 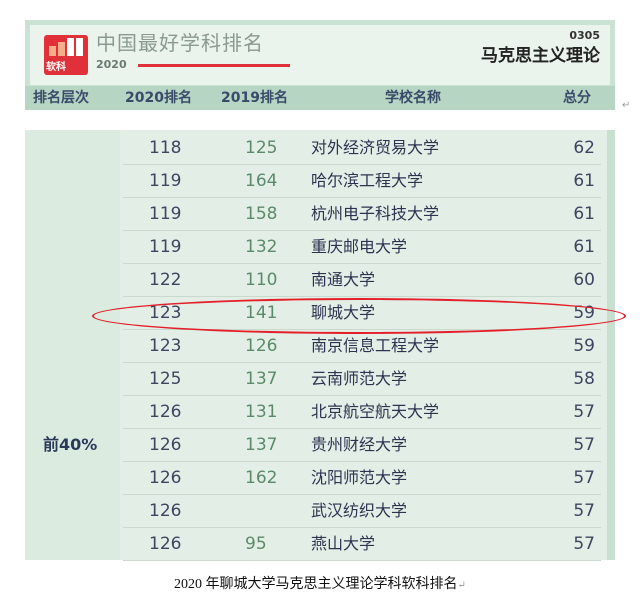 I want to click on rank-2019: 126, so click(x=261, y=346).